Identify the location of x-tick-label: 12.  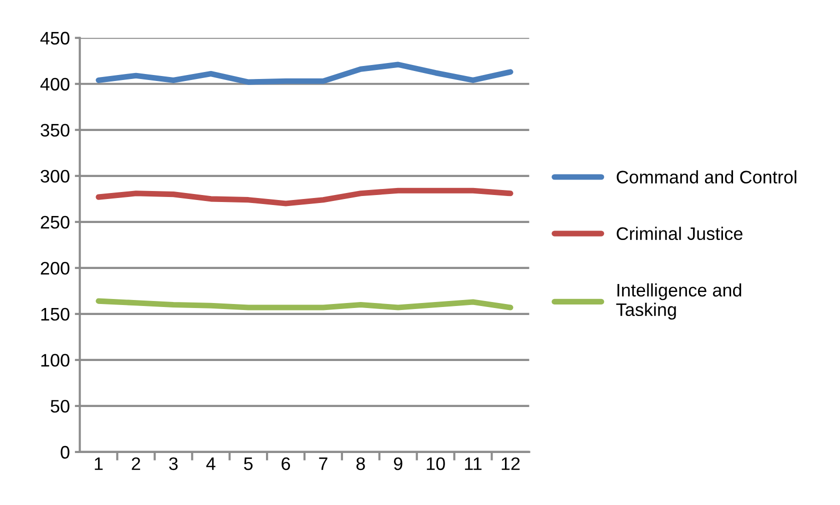
(511, 463).